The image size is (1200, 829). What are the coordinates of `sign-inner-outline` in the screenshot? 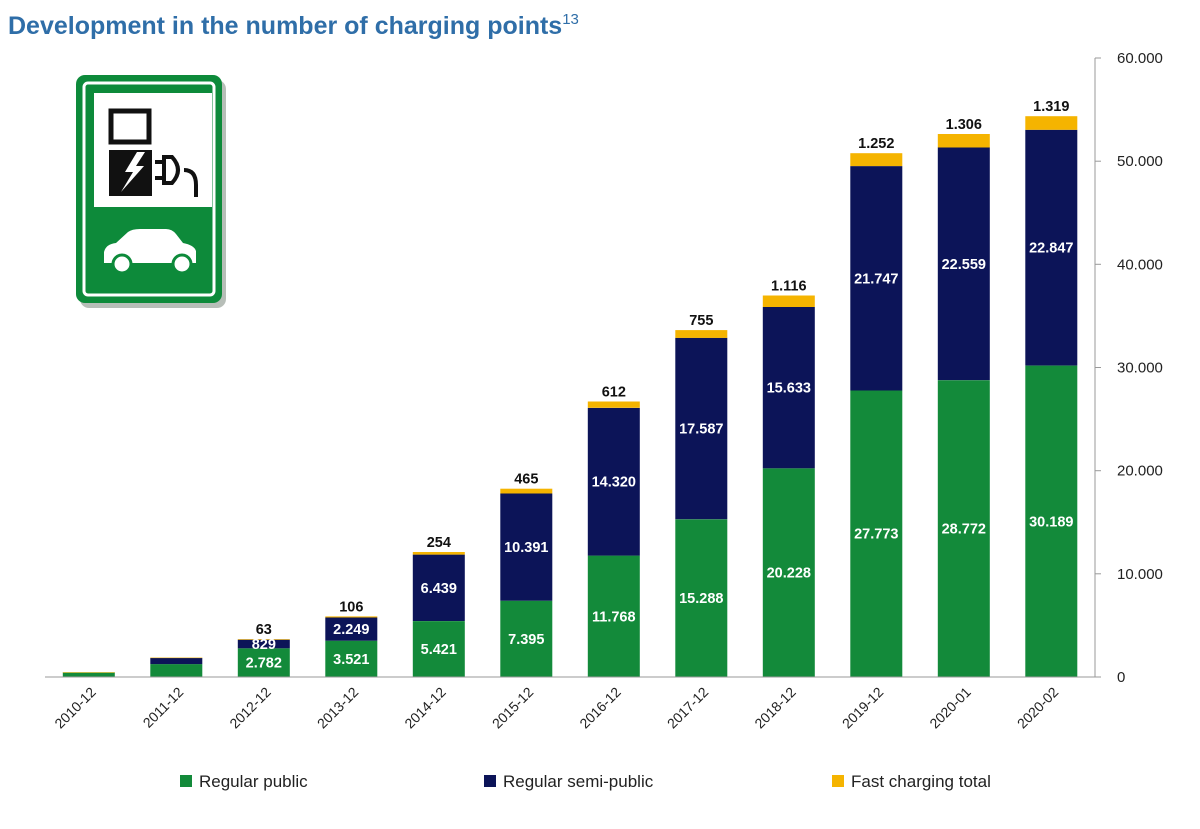 It's located at (149, 189).